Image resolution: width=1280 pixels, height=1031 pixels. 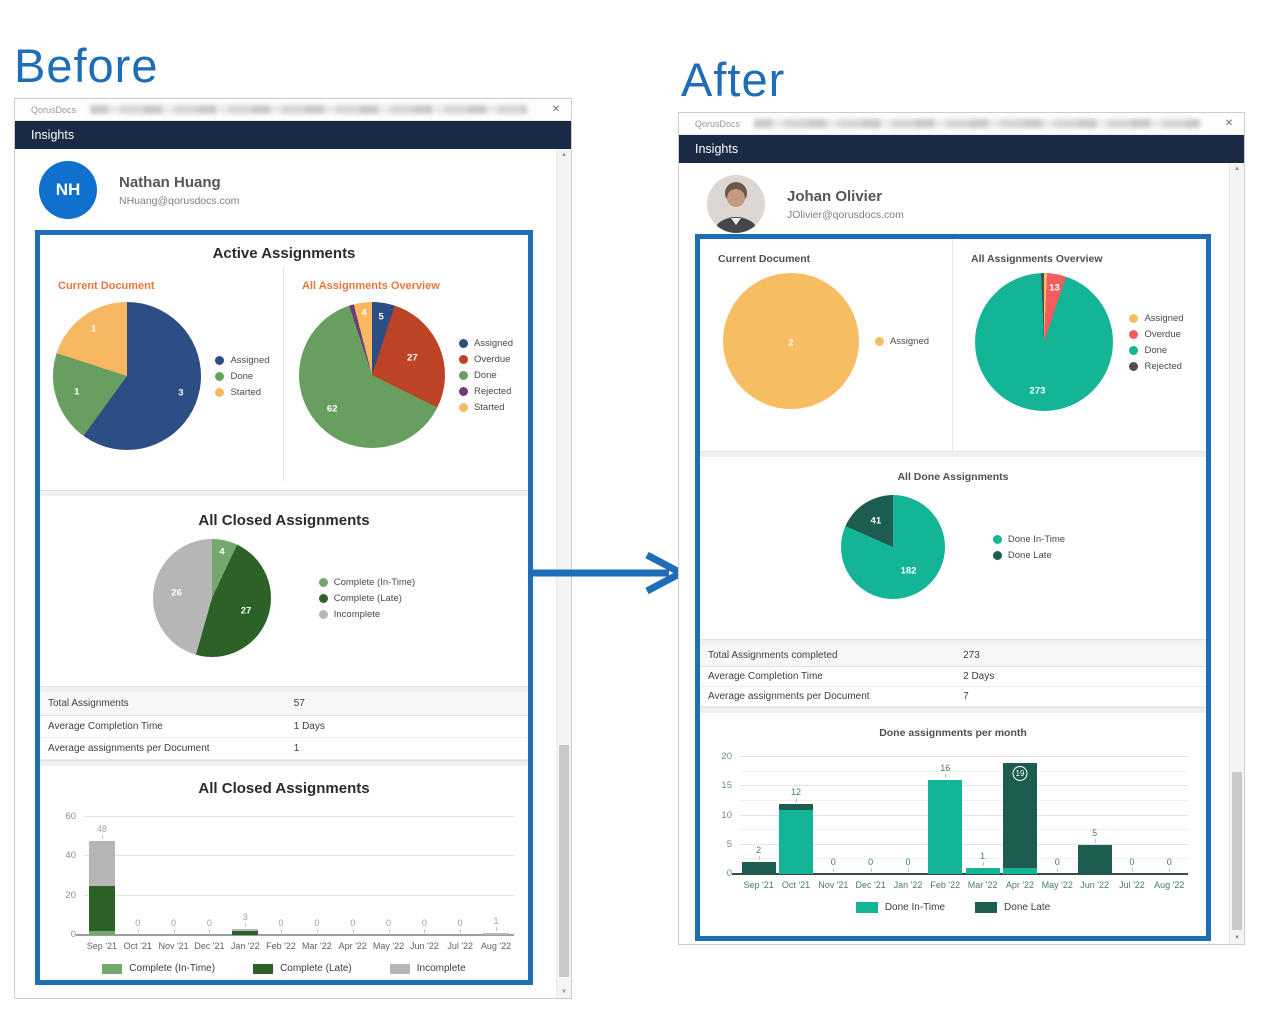 What do you see at coordinates (492, 359) in the screenshot?
I see `legend-label: Overdue` at bounding box center [492, 359].